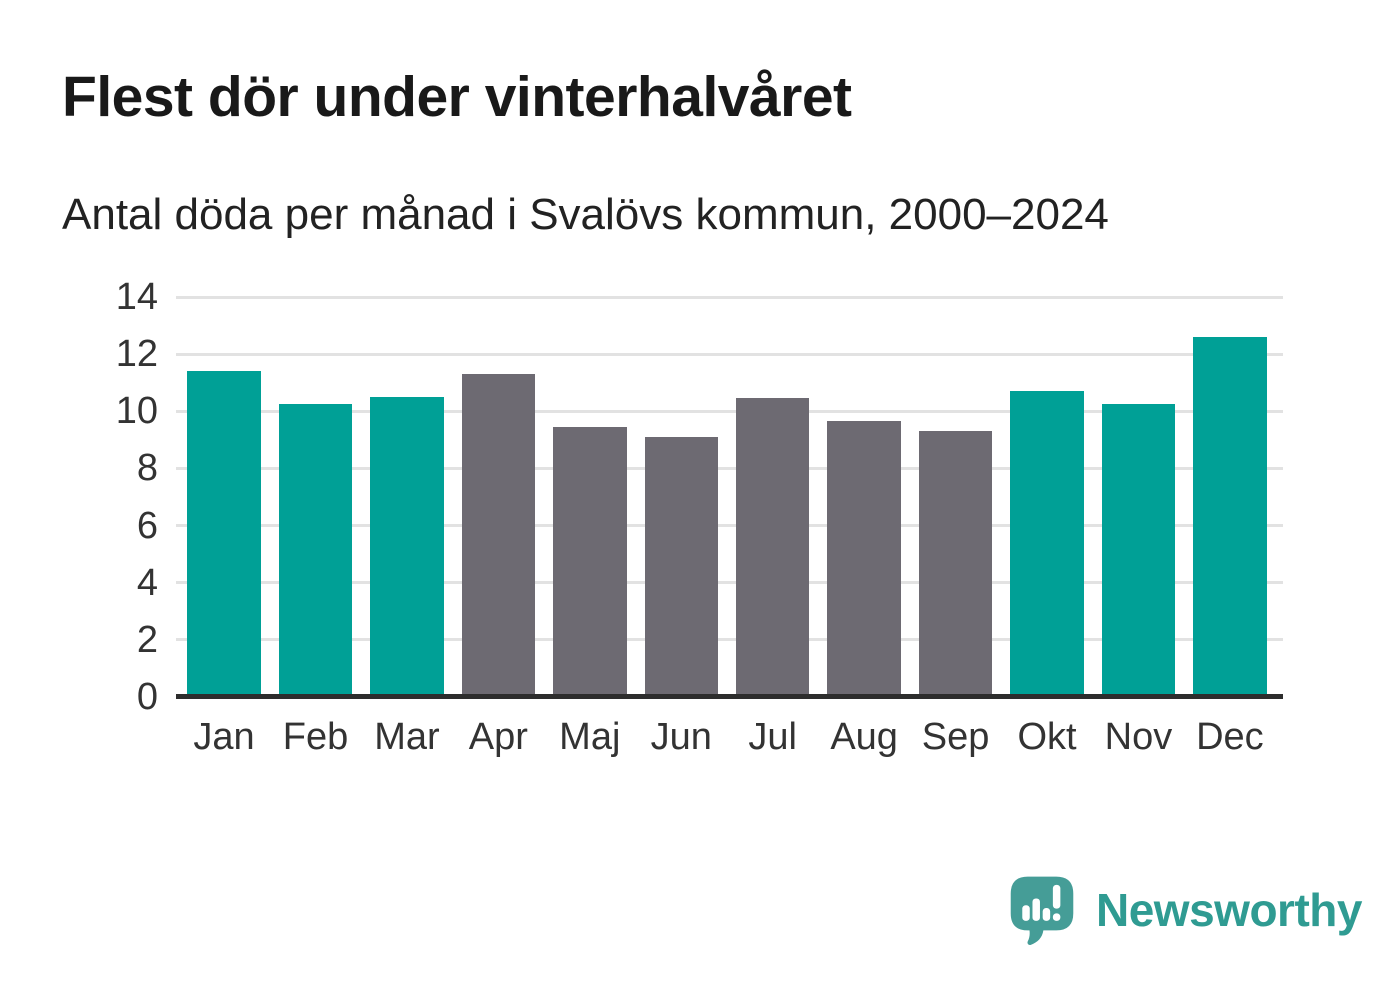  What do you see at coordinates (147, 582) in the screenshot?
I see `y-axis-tick-label-4: 4` at bounding box center [147, 582].